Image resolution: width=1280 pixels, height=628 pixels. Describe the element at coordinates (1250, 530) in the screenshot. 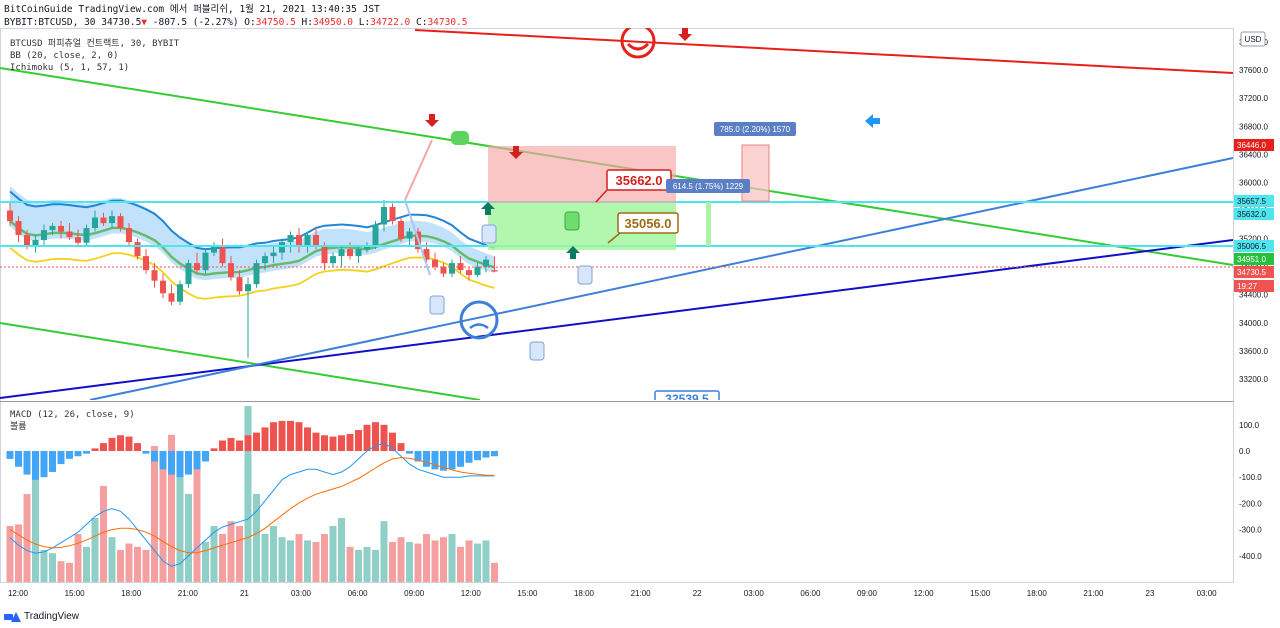

I see `macd-tick-label: -300.0` at that location.